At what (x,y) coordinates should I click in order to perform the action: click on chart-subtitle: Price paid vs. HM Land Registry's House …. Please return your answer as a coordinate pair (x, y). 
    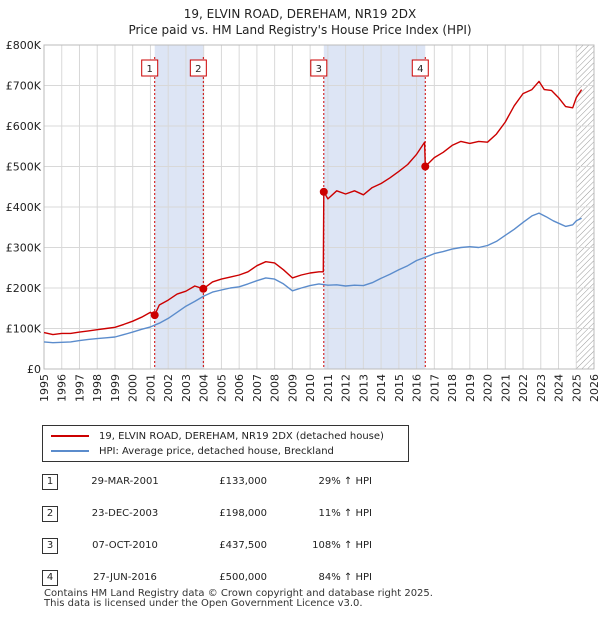
    Looking at the image, I should click on (300, 30).